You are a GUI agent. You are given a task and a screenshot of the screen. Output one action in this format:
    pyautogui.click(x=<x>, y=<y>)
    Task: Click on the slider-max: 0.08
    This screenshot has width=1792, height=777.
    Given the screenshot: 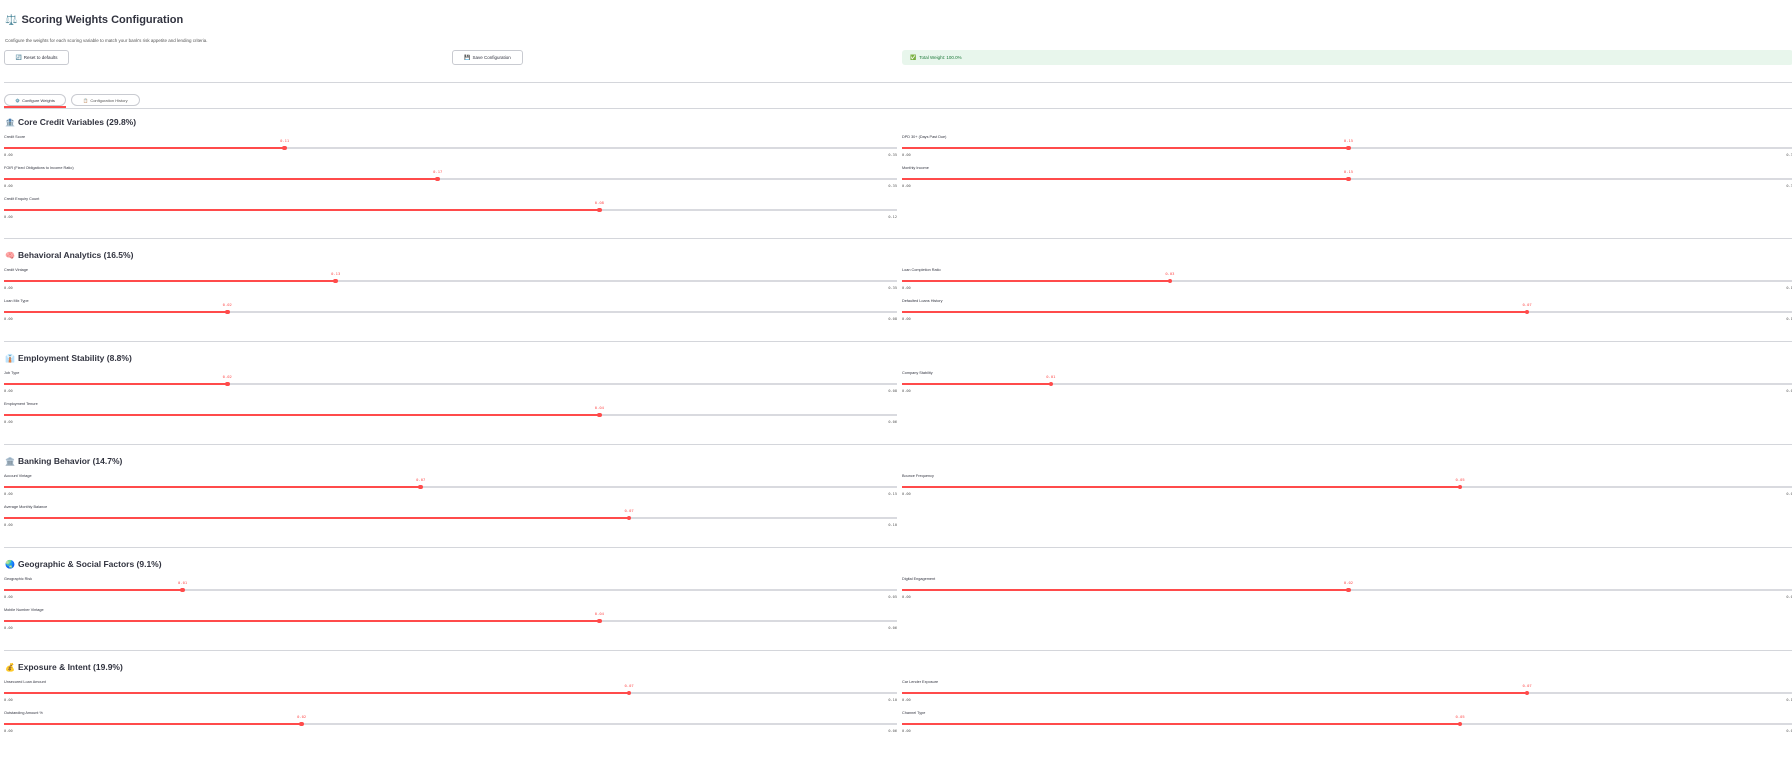 What is the action you would take?
    pyautogui.click(x=892, y=319)
    